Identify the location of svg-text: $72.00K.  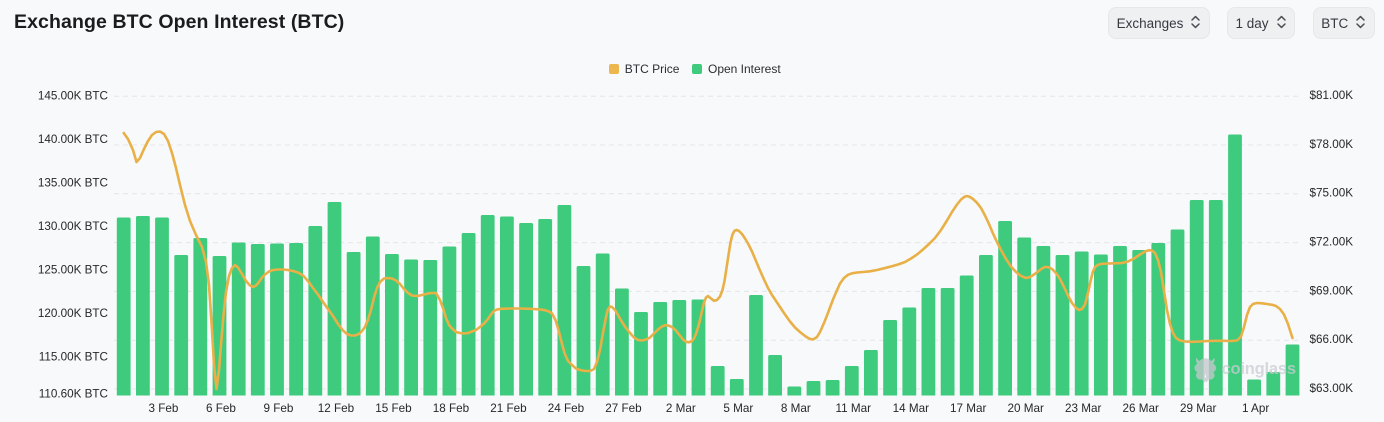
(1332, 242).